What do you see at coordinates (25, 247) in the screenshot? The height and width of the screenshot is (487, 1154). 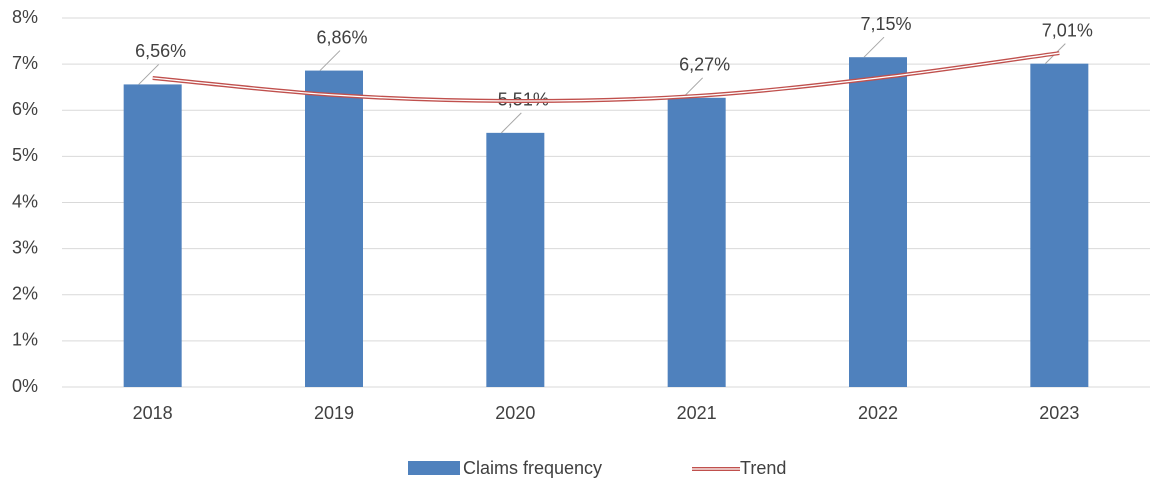 I see `y-tick-label: 3%` at bounding box center [25, 247].